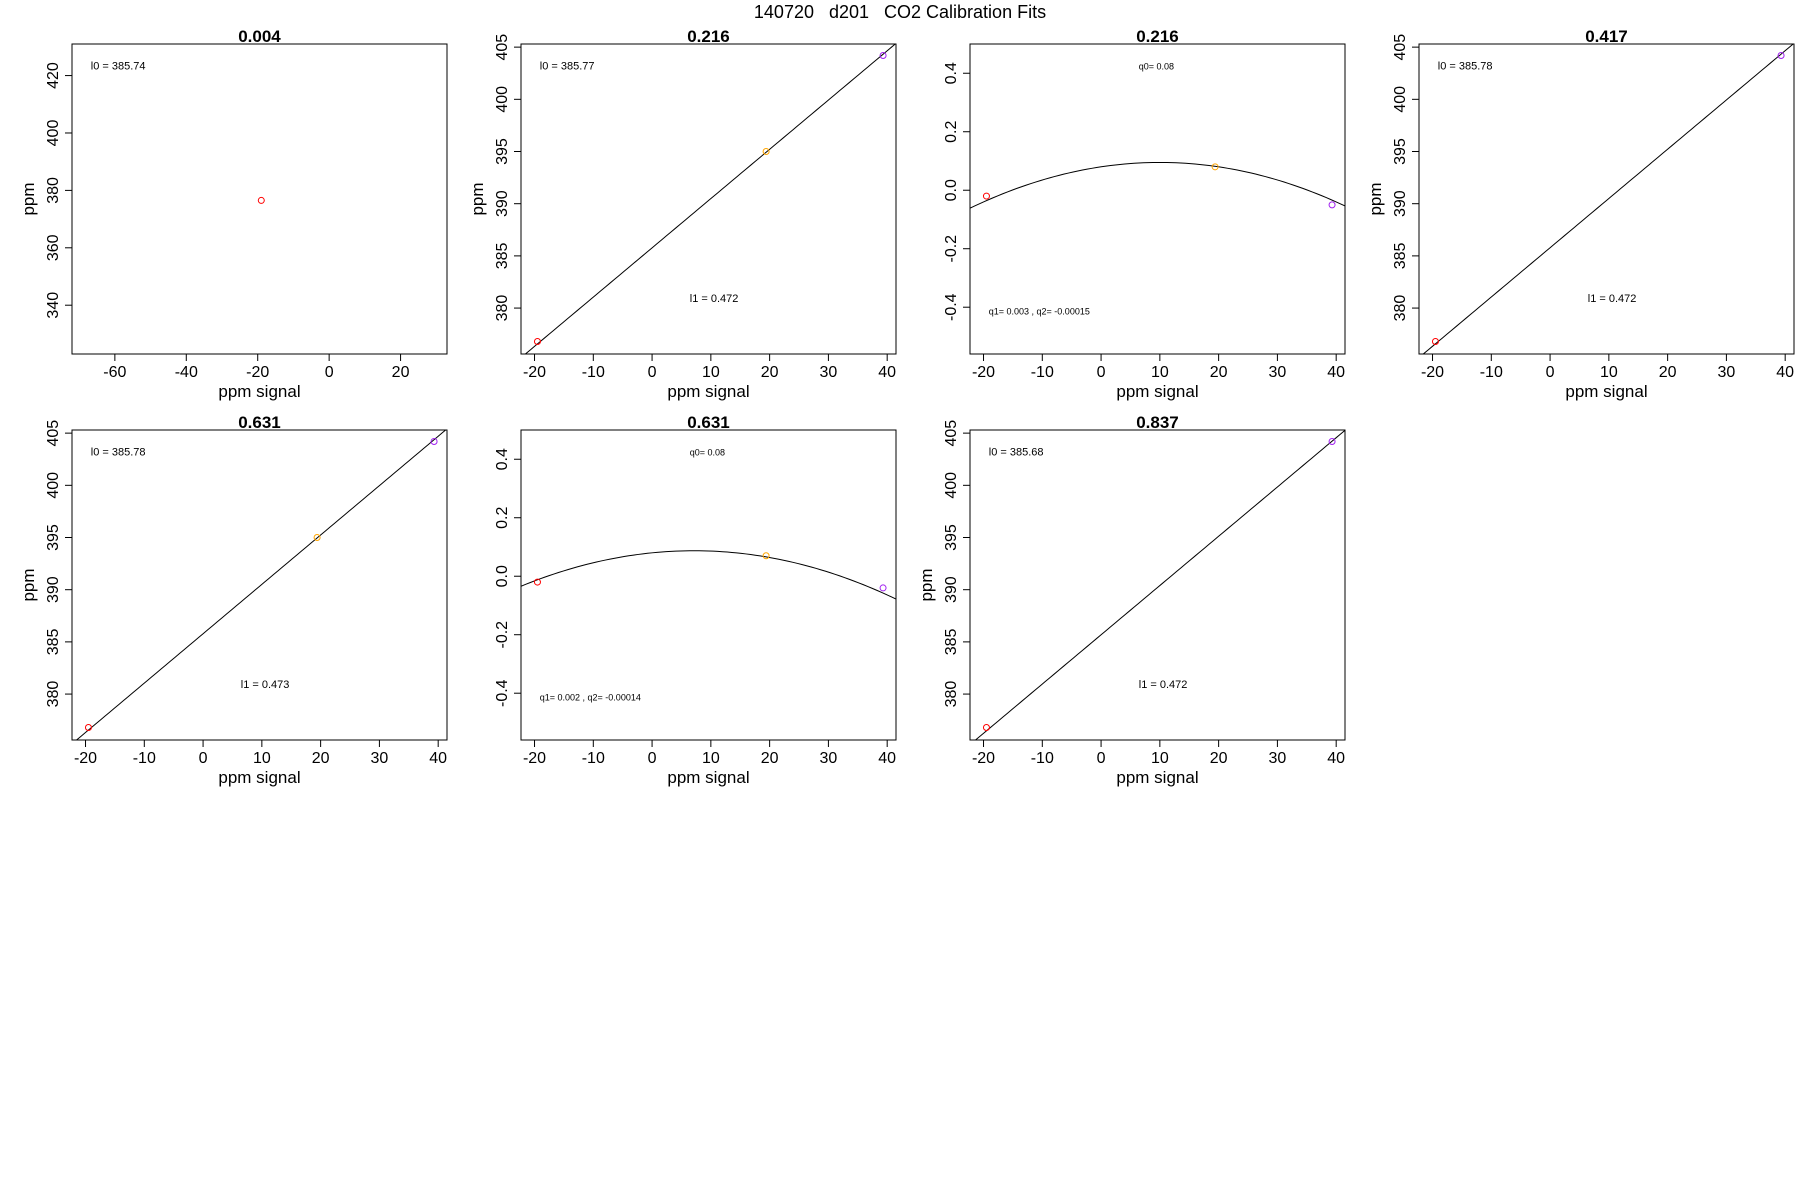  Describe the element at coordinates (53, 75) in the screenshot. I see `y-tick-label: 420` at that location.